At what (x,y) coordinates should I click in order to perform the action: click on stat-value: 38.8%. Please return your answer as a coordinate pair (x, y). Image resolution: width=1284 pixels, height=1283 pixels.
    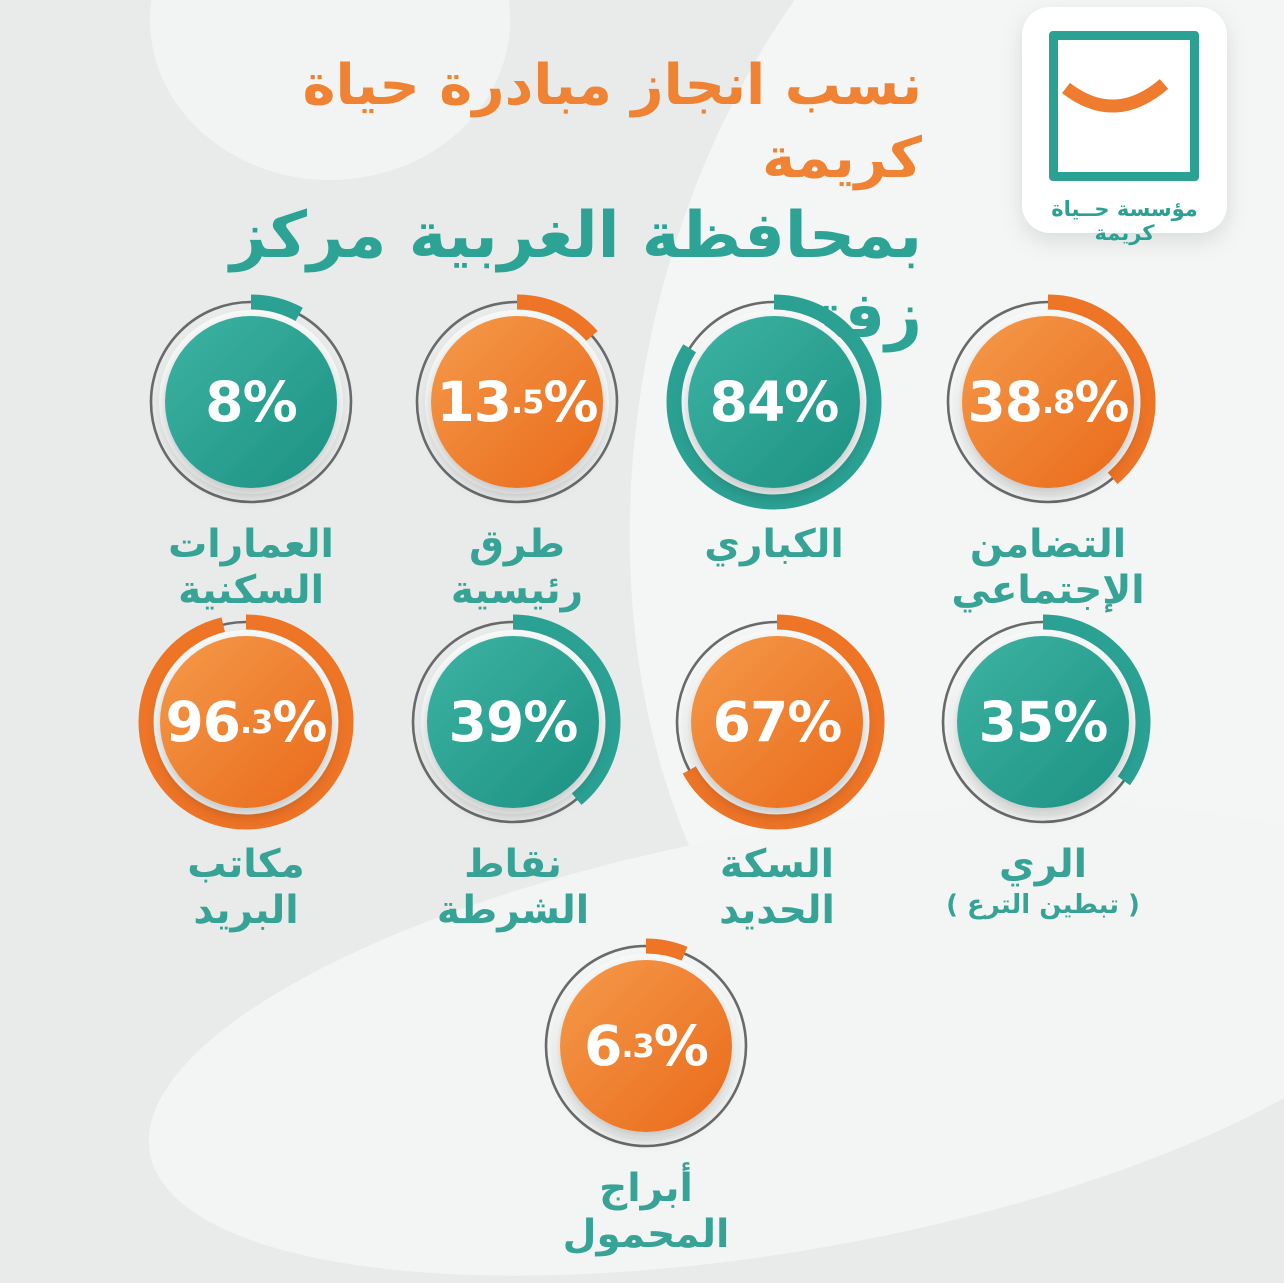
    Looking at the image, I should click on (1048, 402).